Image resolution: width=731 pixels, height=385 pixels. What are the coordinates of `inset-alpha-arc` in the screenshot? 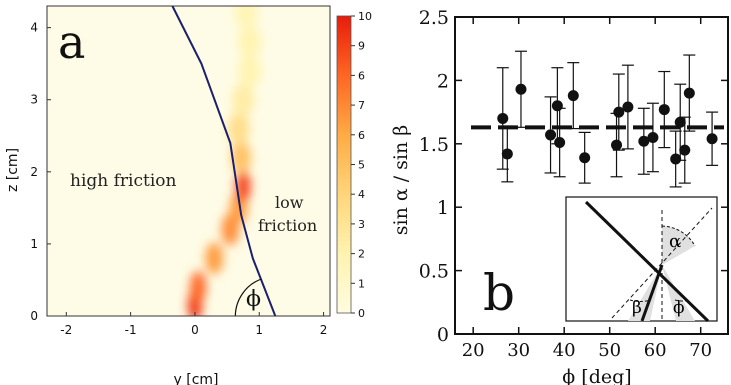 It's located at (678, 236).